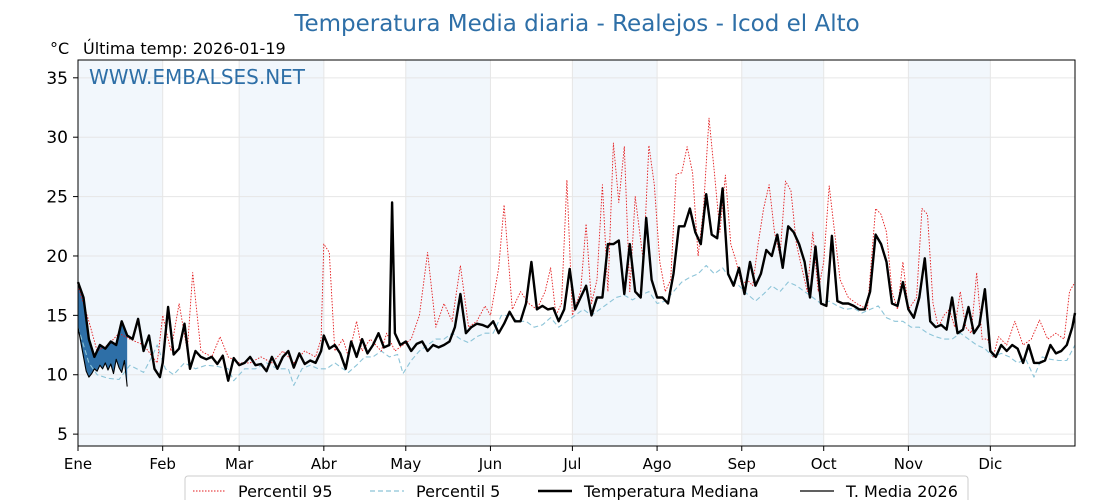 This screenshot has width=1120, height=500. What do you see at coordinates (57, 257) in the screenshot?
I see `y-tick-label-20: 20` at bounding box center [57, 257].